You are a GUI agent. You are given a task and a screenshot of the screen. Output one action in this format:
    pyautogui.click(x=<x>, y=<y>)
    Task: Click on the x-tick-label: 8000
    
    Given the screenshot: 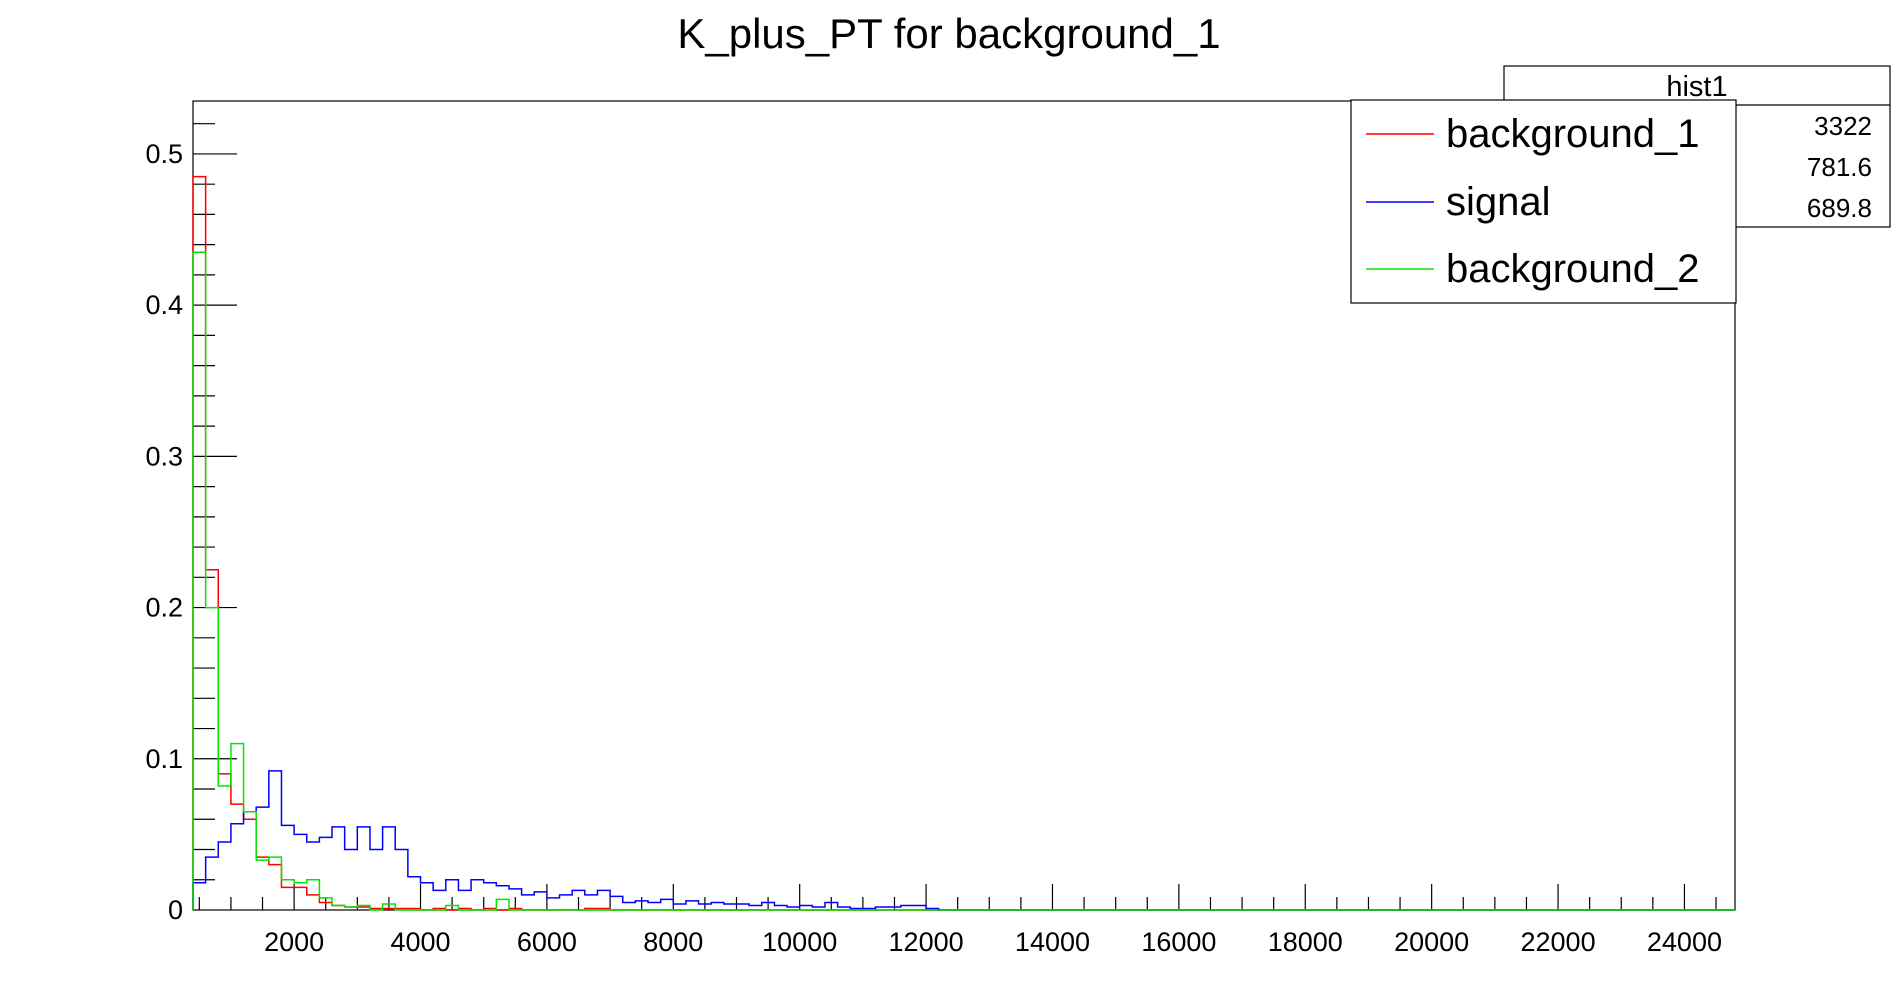 What is the action you would take?
    pyautogui.click(x=673, y=942)
    